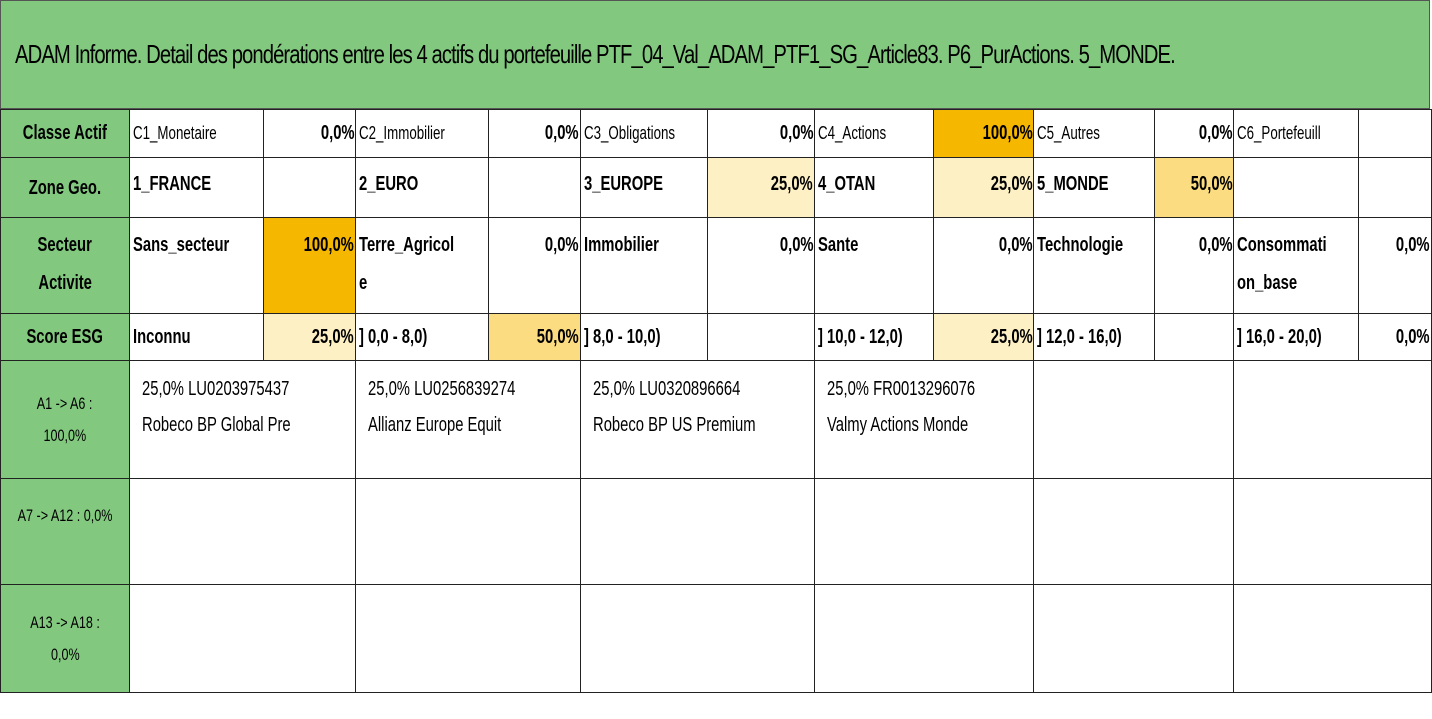  I want to click on cell-sector-name: Sans_secteur, so click(197, 265).